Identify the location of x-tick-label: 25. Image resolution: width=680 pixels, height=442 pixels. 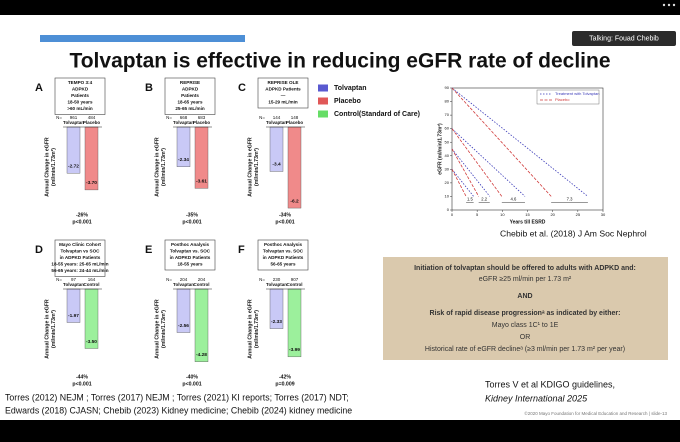
(578, 214).